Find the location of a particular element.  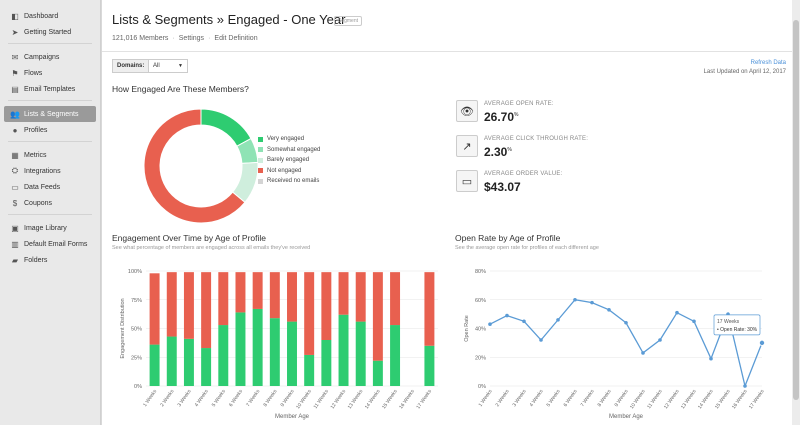

x-tick-label: 12 Weeks is located at coordinates (339, 399).